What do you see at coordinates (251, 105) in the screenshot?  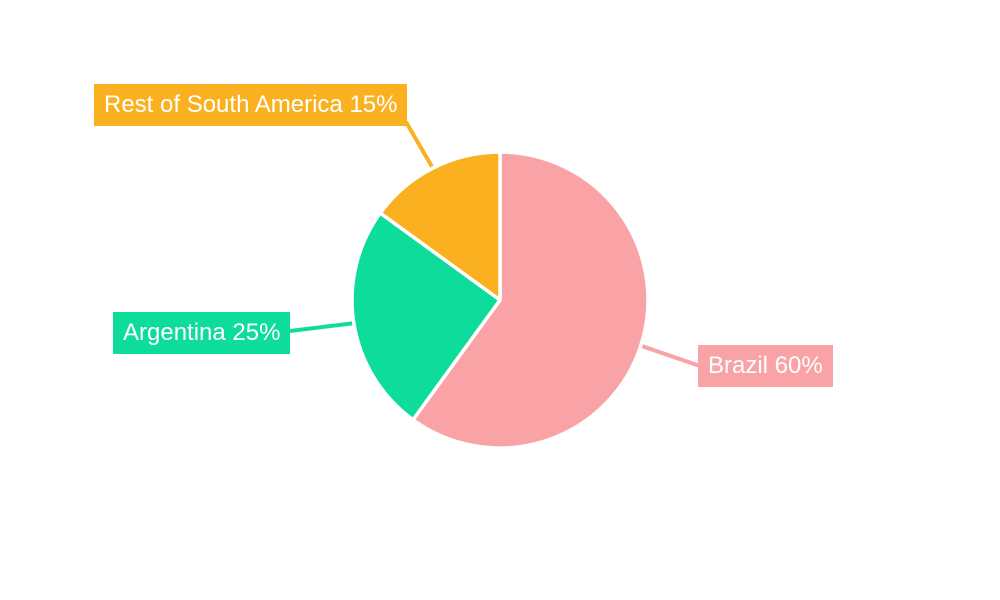 I see `callout-label-rest-of-south-america: Rest of South America 15%` at bounding box center [251, 105].